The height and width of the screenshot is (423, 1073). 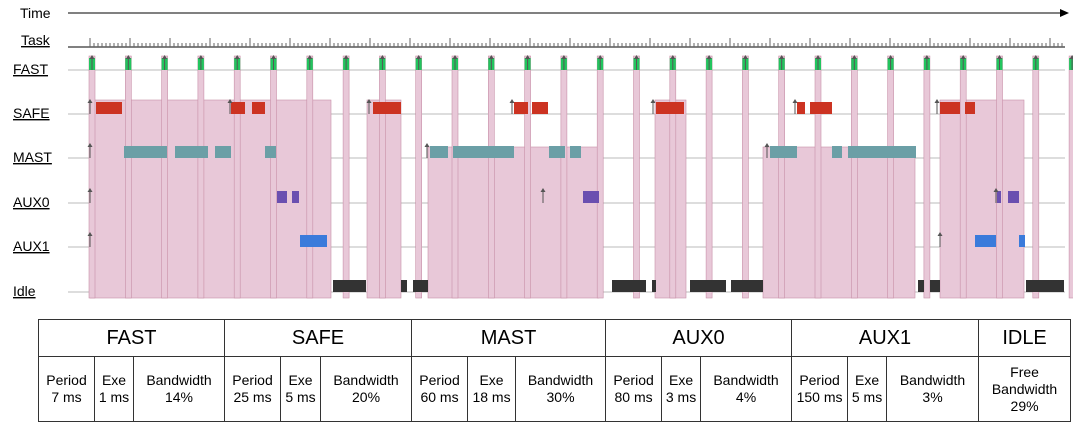 I want to click on mast-period-cell: Period 60 ms, so click(x=440, y=389).